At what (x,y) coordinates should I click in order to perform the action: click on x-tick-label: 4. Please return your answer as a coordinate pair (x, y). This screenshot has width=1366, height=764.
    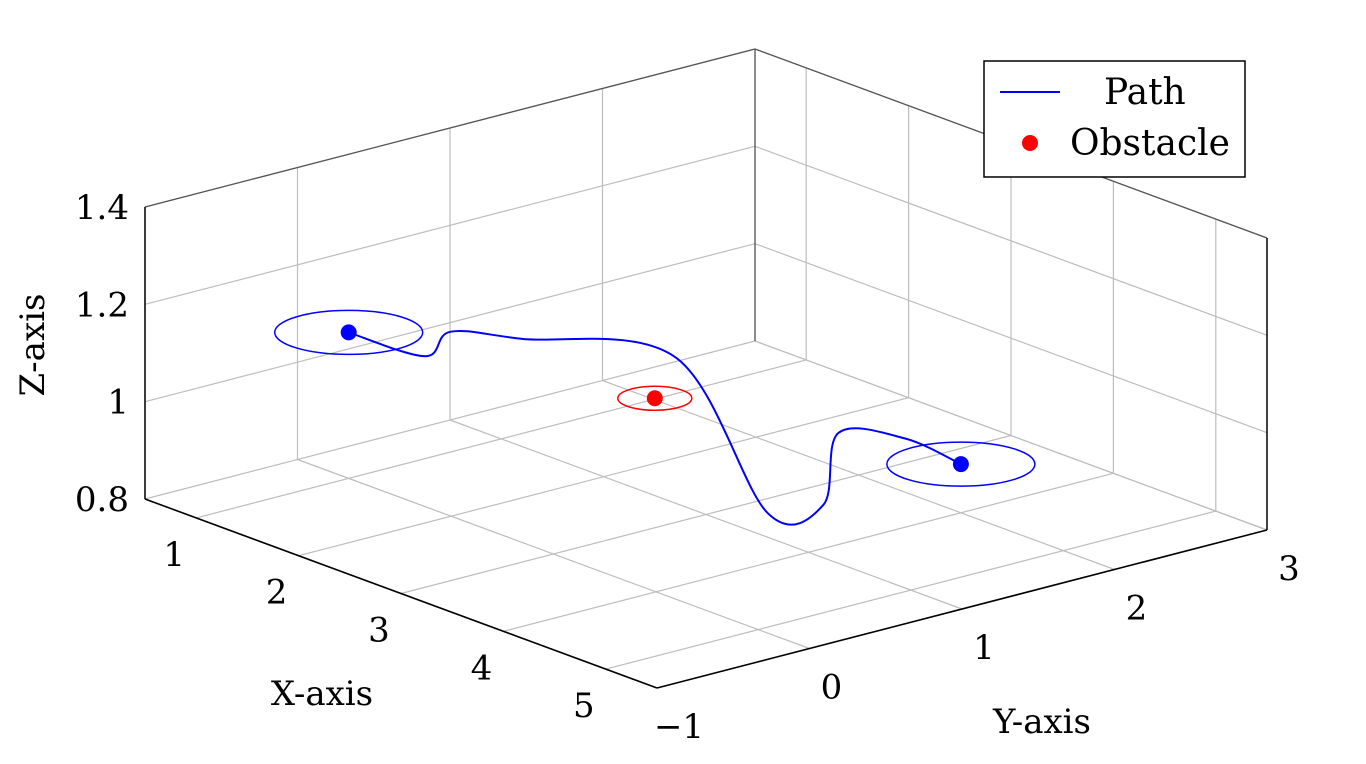
    Looking at the image, I should click on (482, 668).